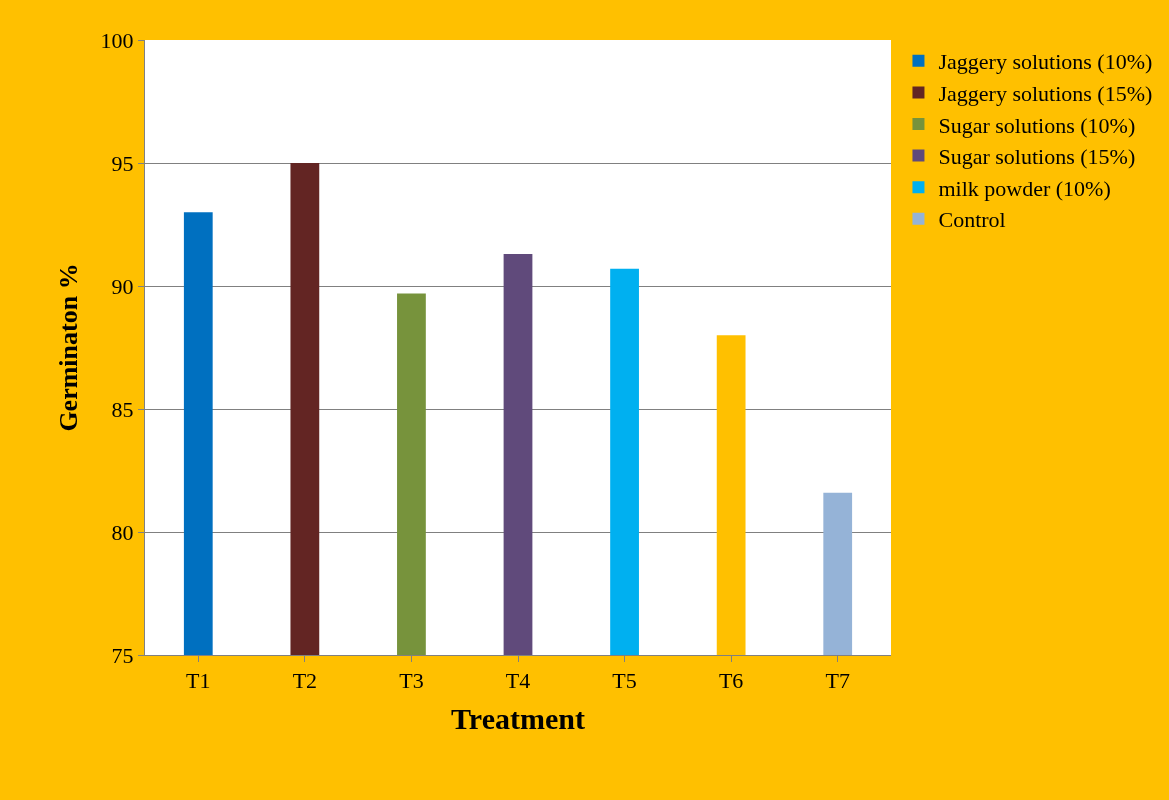 This screenshot has height=800, width=1169. What do you see at coordinates (122, 655) in the screenshot?
I see `y-tick-label: 75` at bounding box center [122, 655].